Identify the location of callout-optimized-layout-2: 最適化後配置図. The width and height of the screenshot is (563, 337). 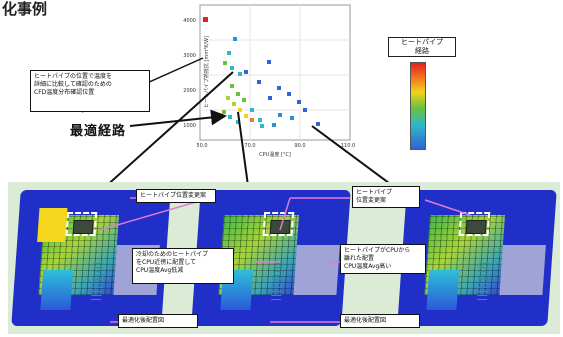
(380, 321).